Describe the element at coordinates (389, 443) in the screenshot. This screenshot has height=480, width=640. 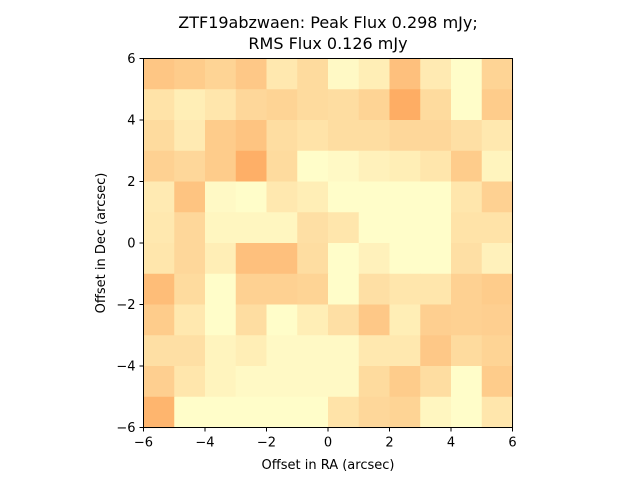
I see `x-tick-label: 2` at that location.